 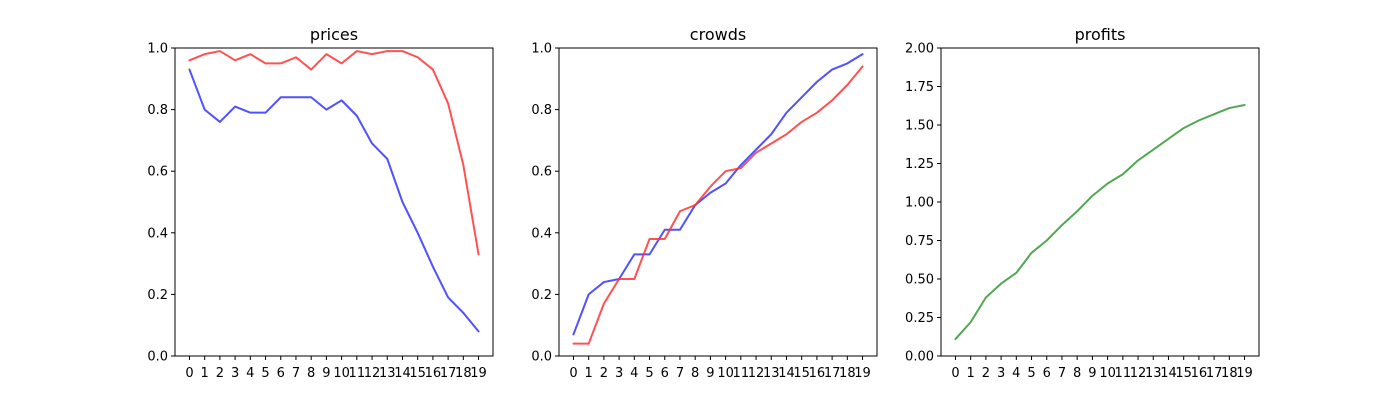 What do you see at coordinates (919, 203) in the screenshot?
I see `y-tick-label: 1.00` at bounding box center [919, 203].